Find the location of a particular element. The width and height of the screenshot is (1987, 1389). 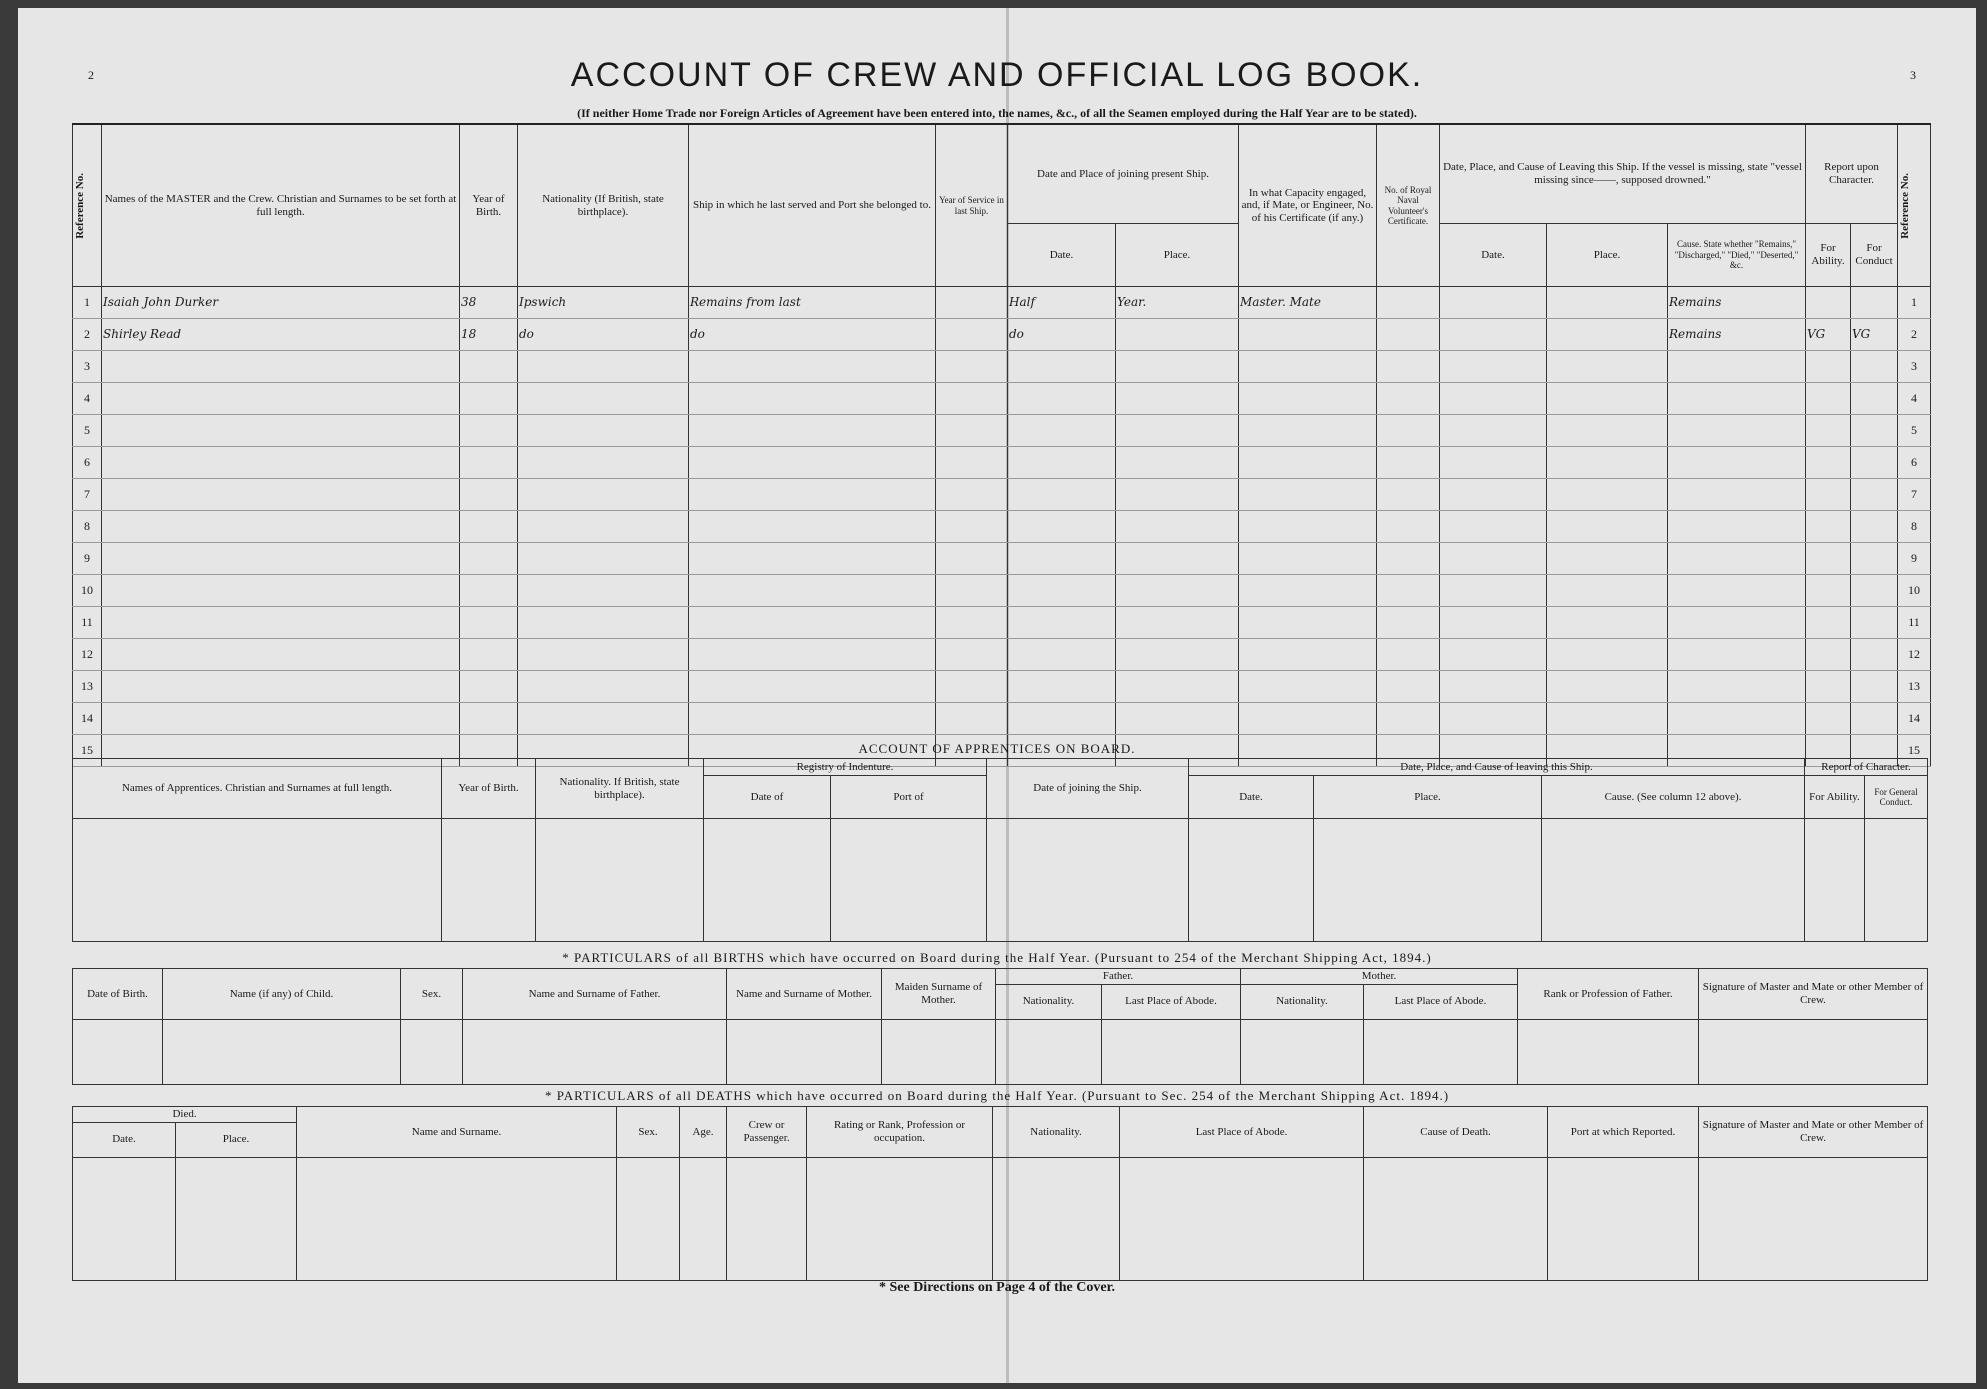

deaths-cause: Cause of Death. is located at coordinates (1456, 1132).